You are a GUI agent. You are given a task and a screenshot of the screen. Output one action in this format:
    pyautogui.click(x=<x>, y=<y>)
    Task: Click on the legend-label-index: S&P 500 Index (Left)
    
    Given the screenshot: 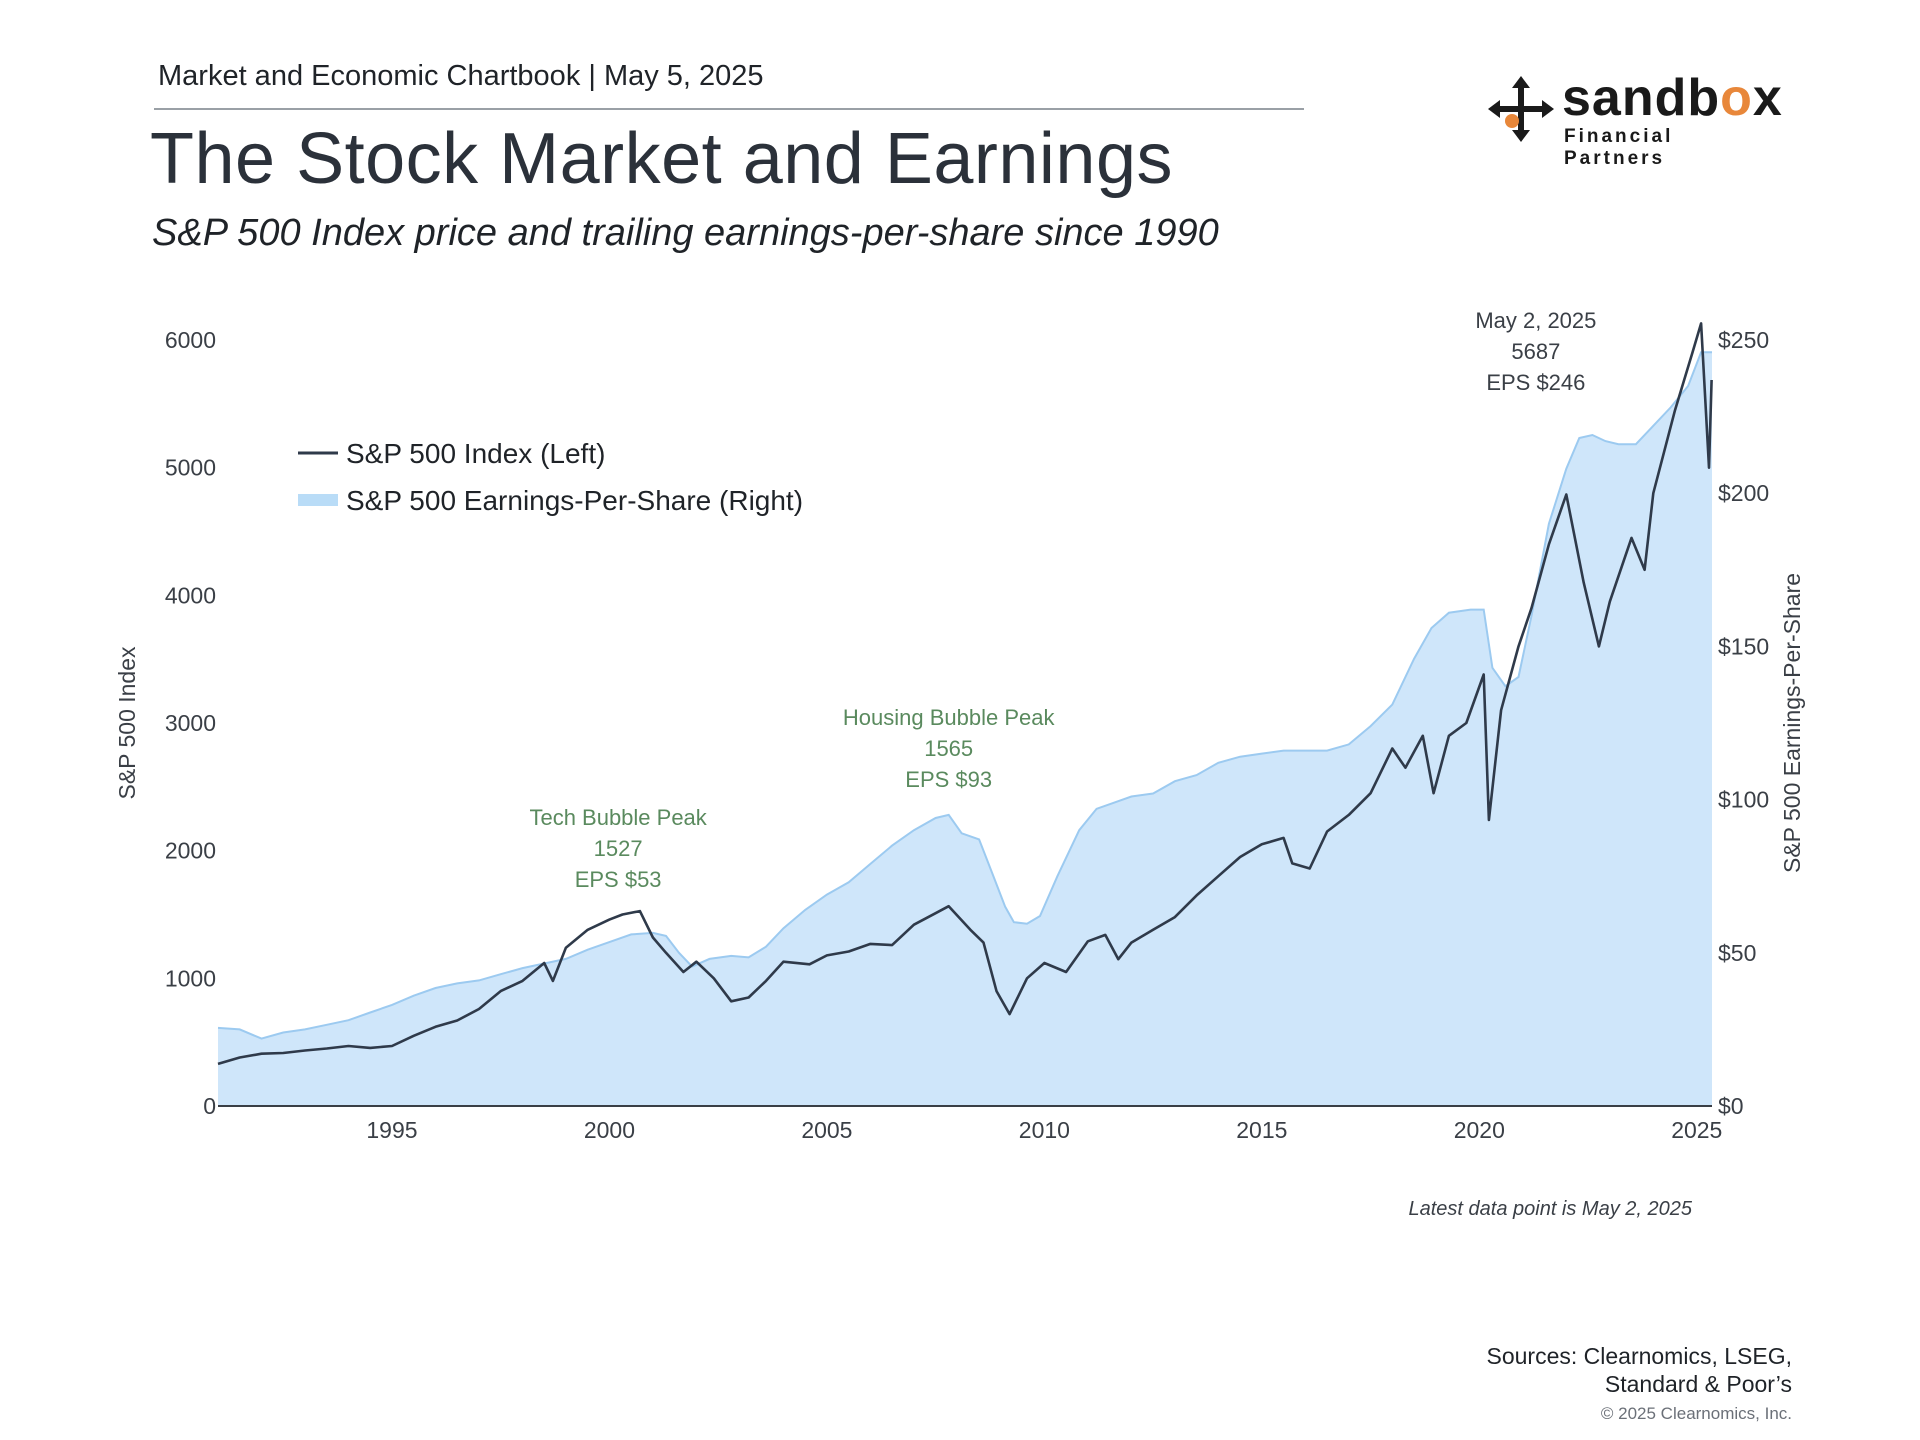 What is the action you would take?
    pyautogui.click(x=475, y=453)
    